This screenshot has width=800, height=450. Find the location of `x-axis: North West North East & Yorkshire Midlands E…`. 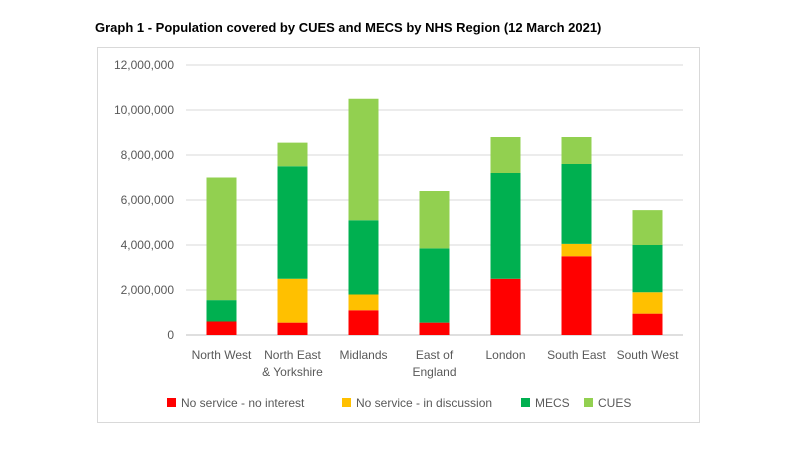

x-axis: North West North East & Yorkshire Midlands E… is located at coordinates (435, 363).